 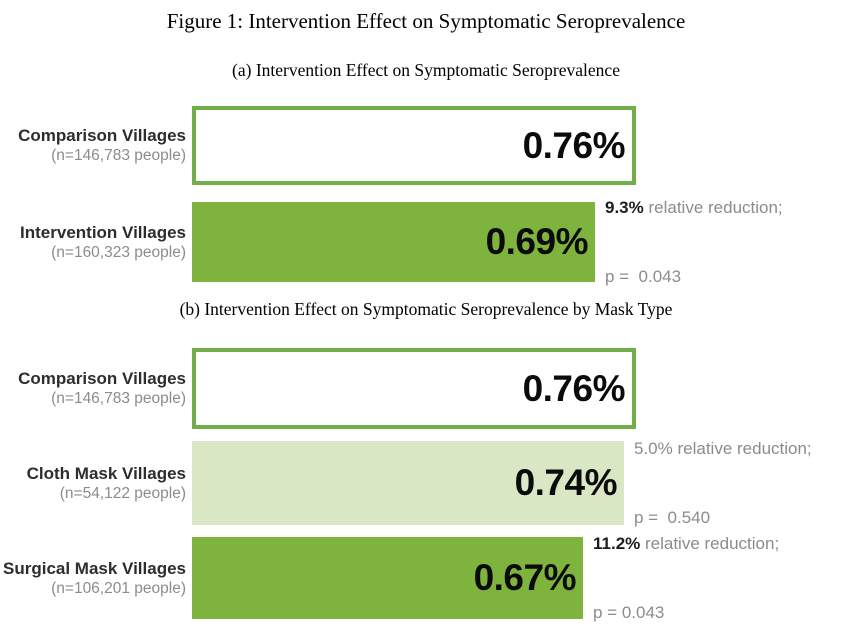 I want to click on annotation-line-1: 9.3% relative reduction;, so click(x=694, y=207).